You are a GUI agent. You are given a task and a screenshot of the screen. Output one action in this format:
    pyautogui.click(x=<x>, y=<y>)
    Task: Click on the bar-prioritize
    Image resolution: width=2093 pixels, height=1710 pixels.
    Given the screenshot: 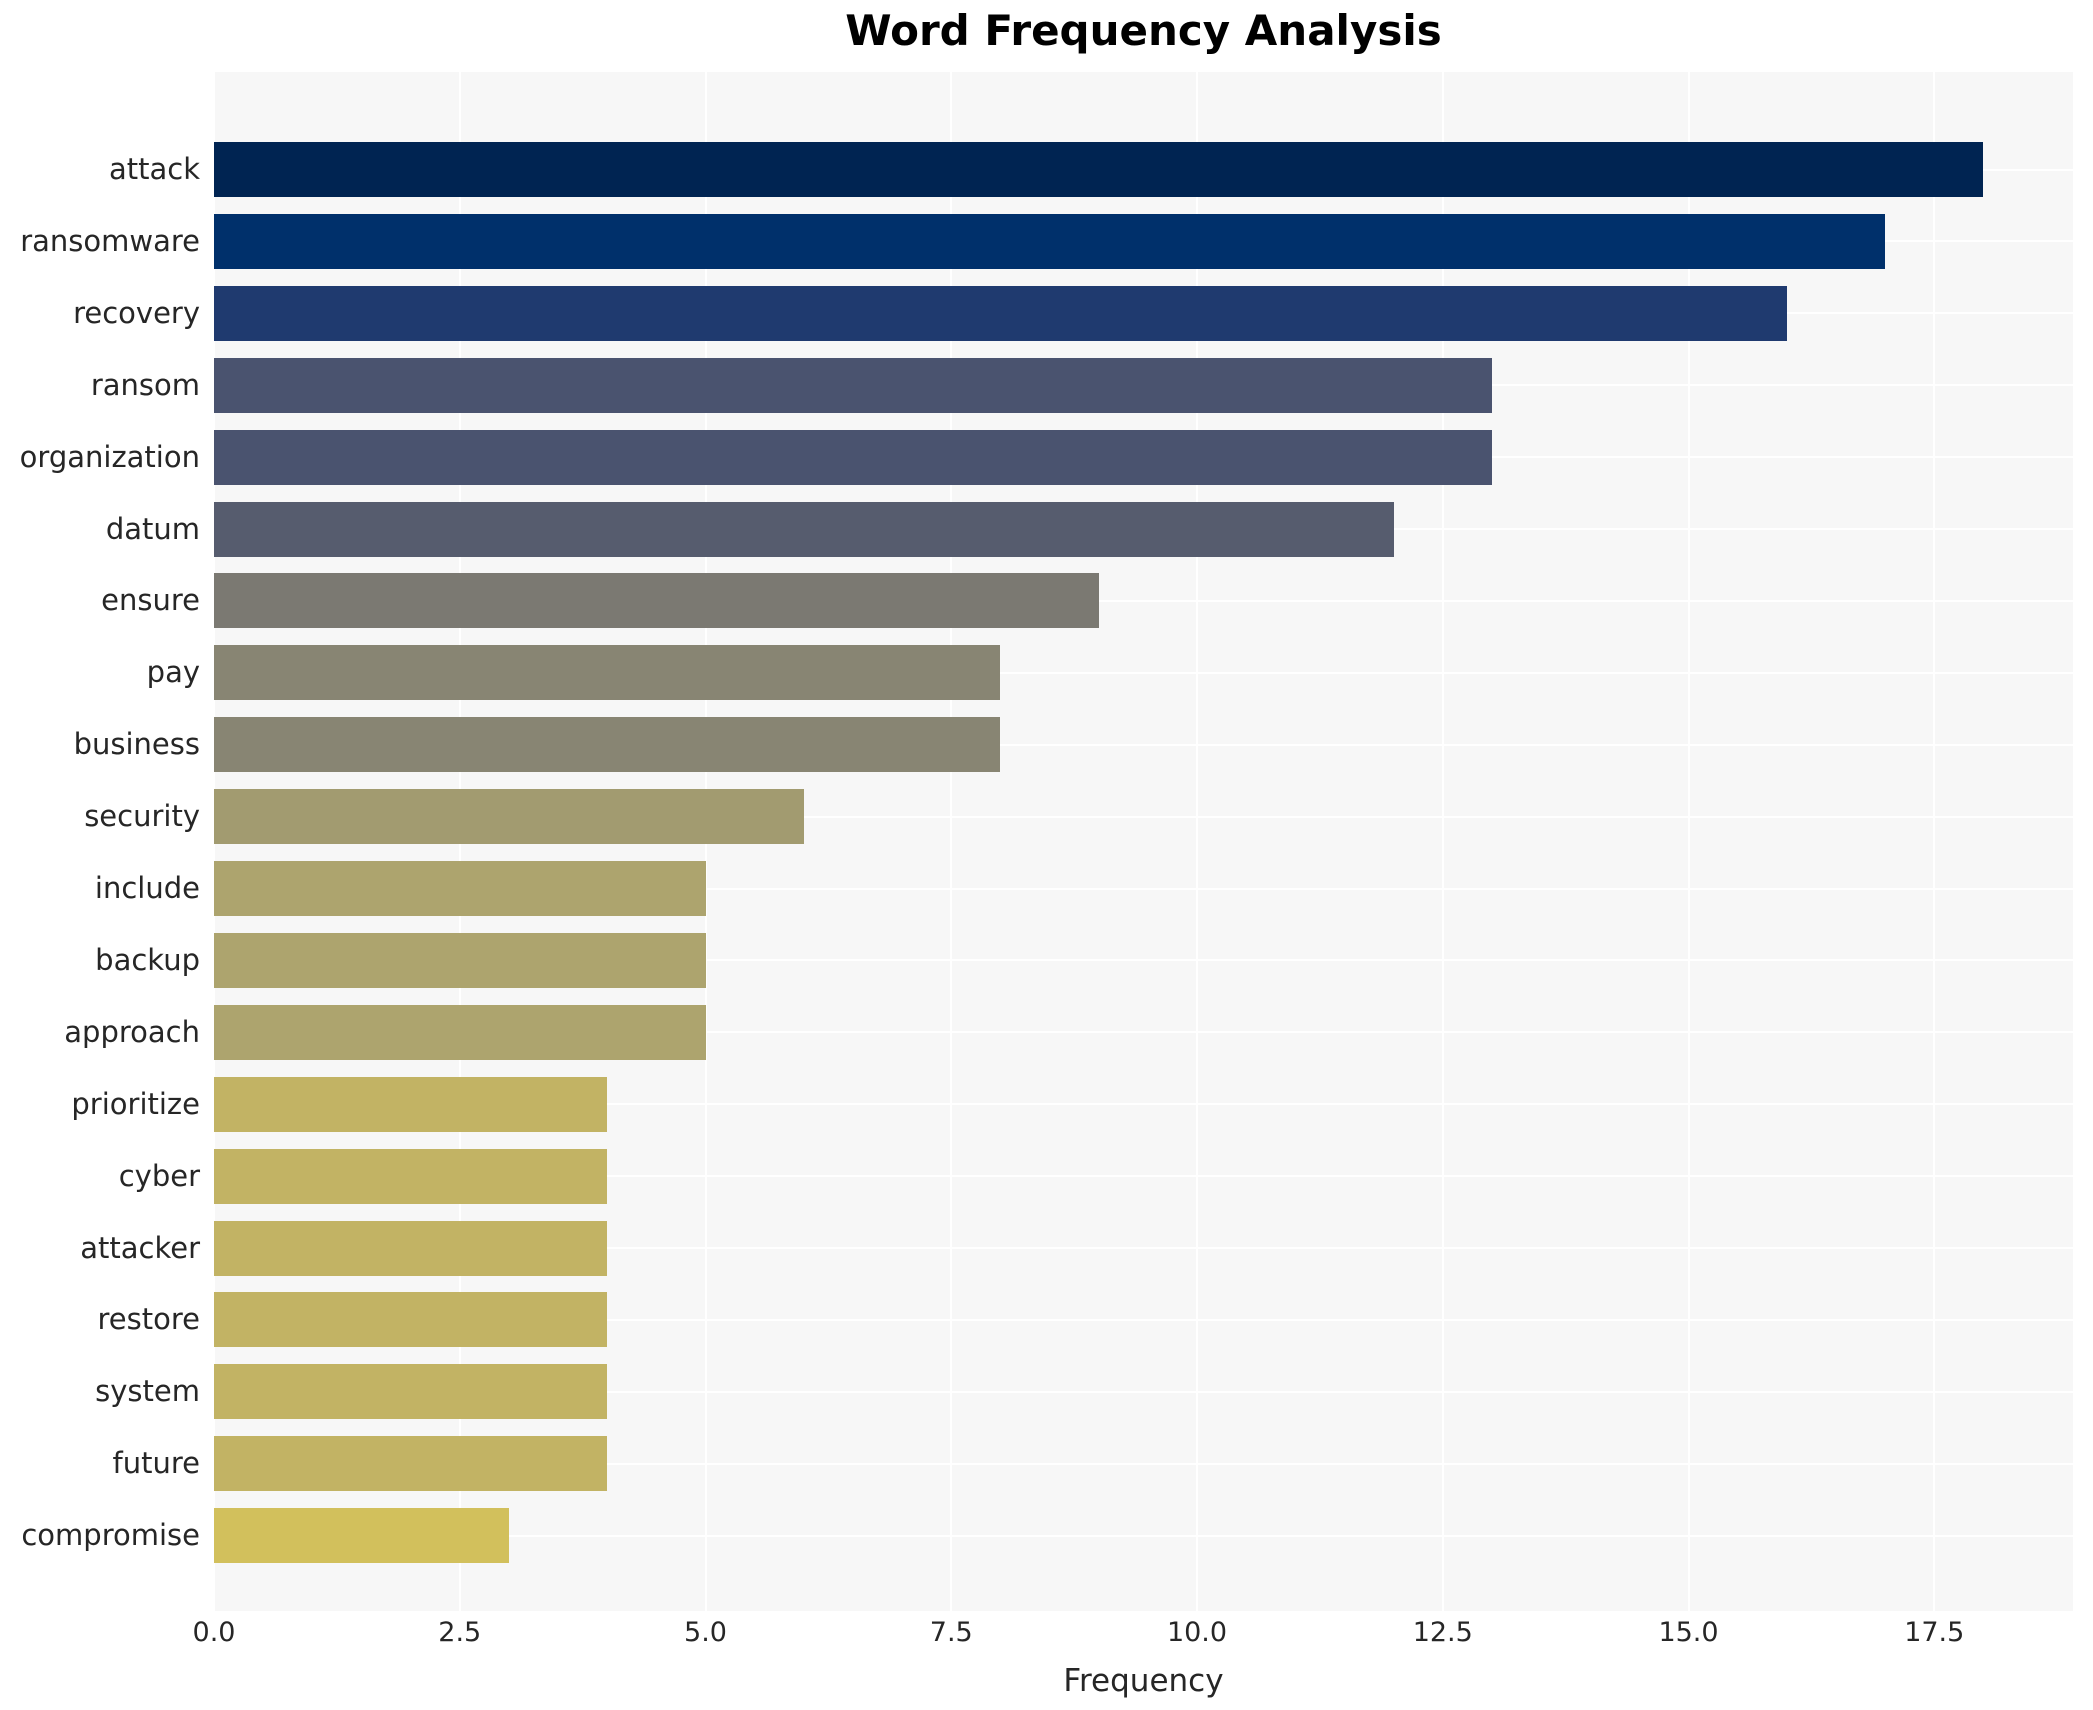 What is the action you would take?
    pyautogui.click(x=411, y=1104)
    